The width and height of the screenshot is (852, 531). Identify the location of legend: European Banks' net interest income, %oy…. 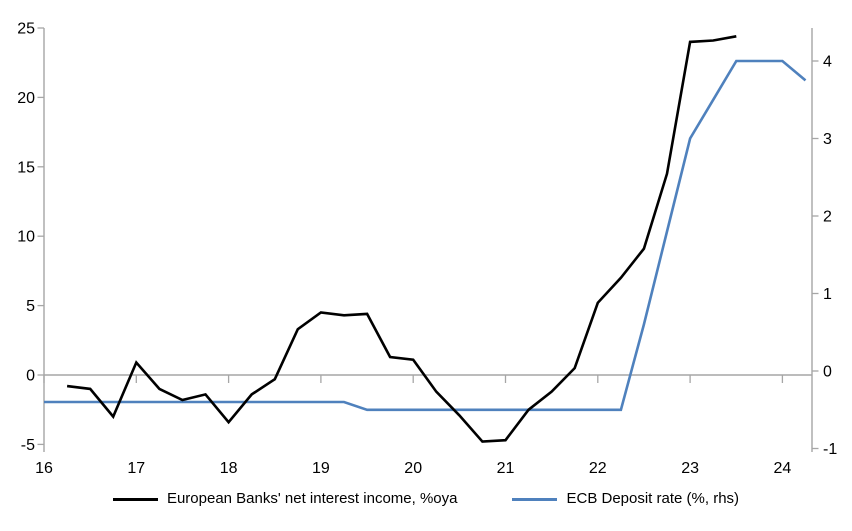
(426, 499).